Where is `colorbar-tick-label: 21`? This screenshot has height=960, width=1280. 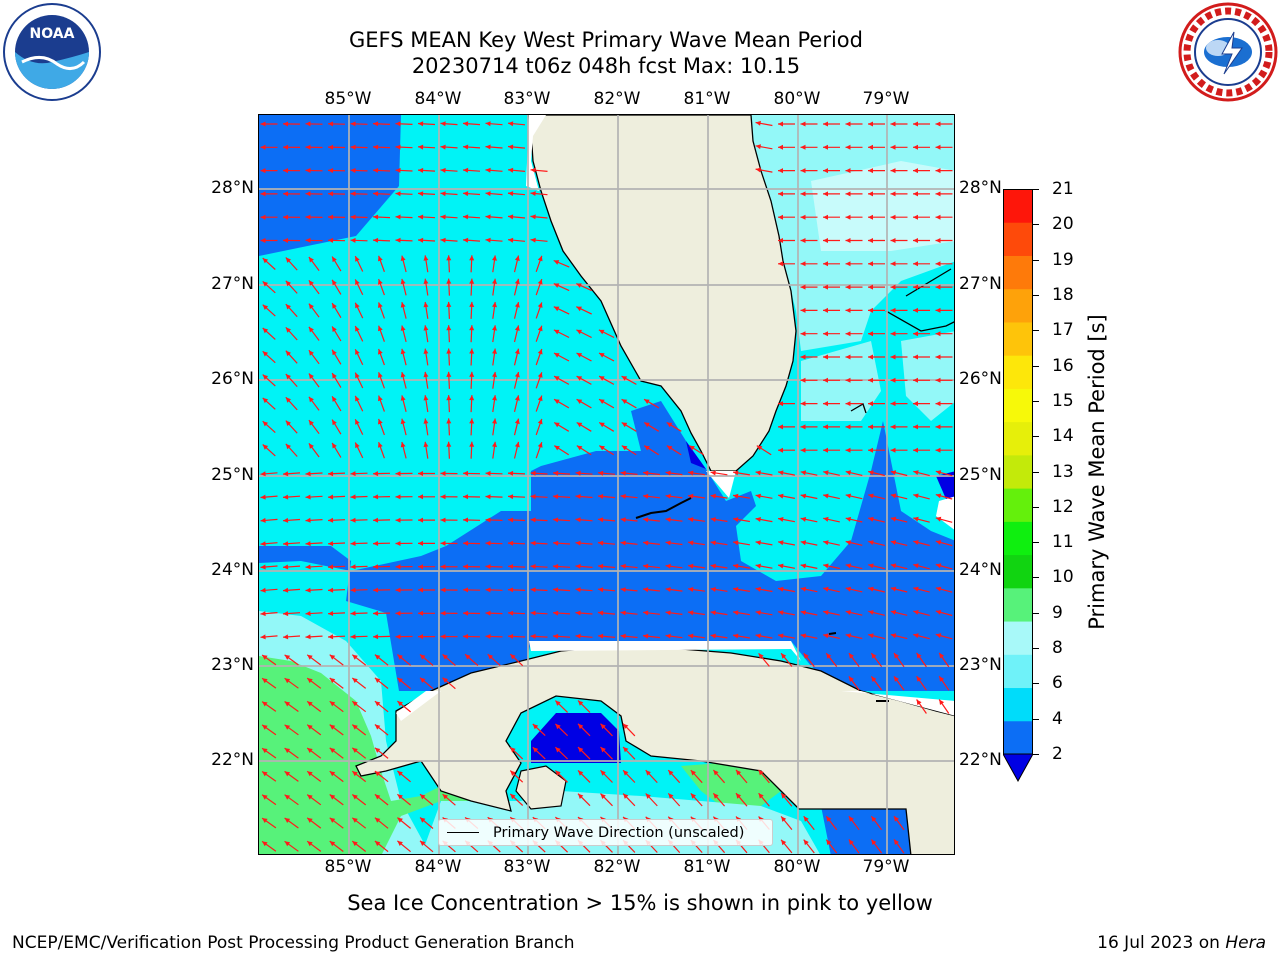
colorbar-tick-label: 21 is located at coordinates (1063, 189).